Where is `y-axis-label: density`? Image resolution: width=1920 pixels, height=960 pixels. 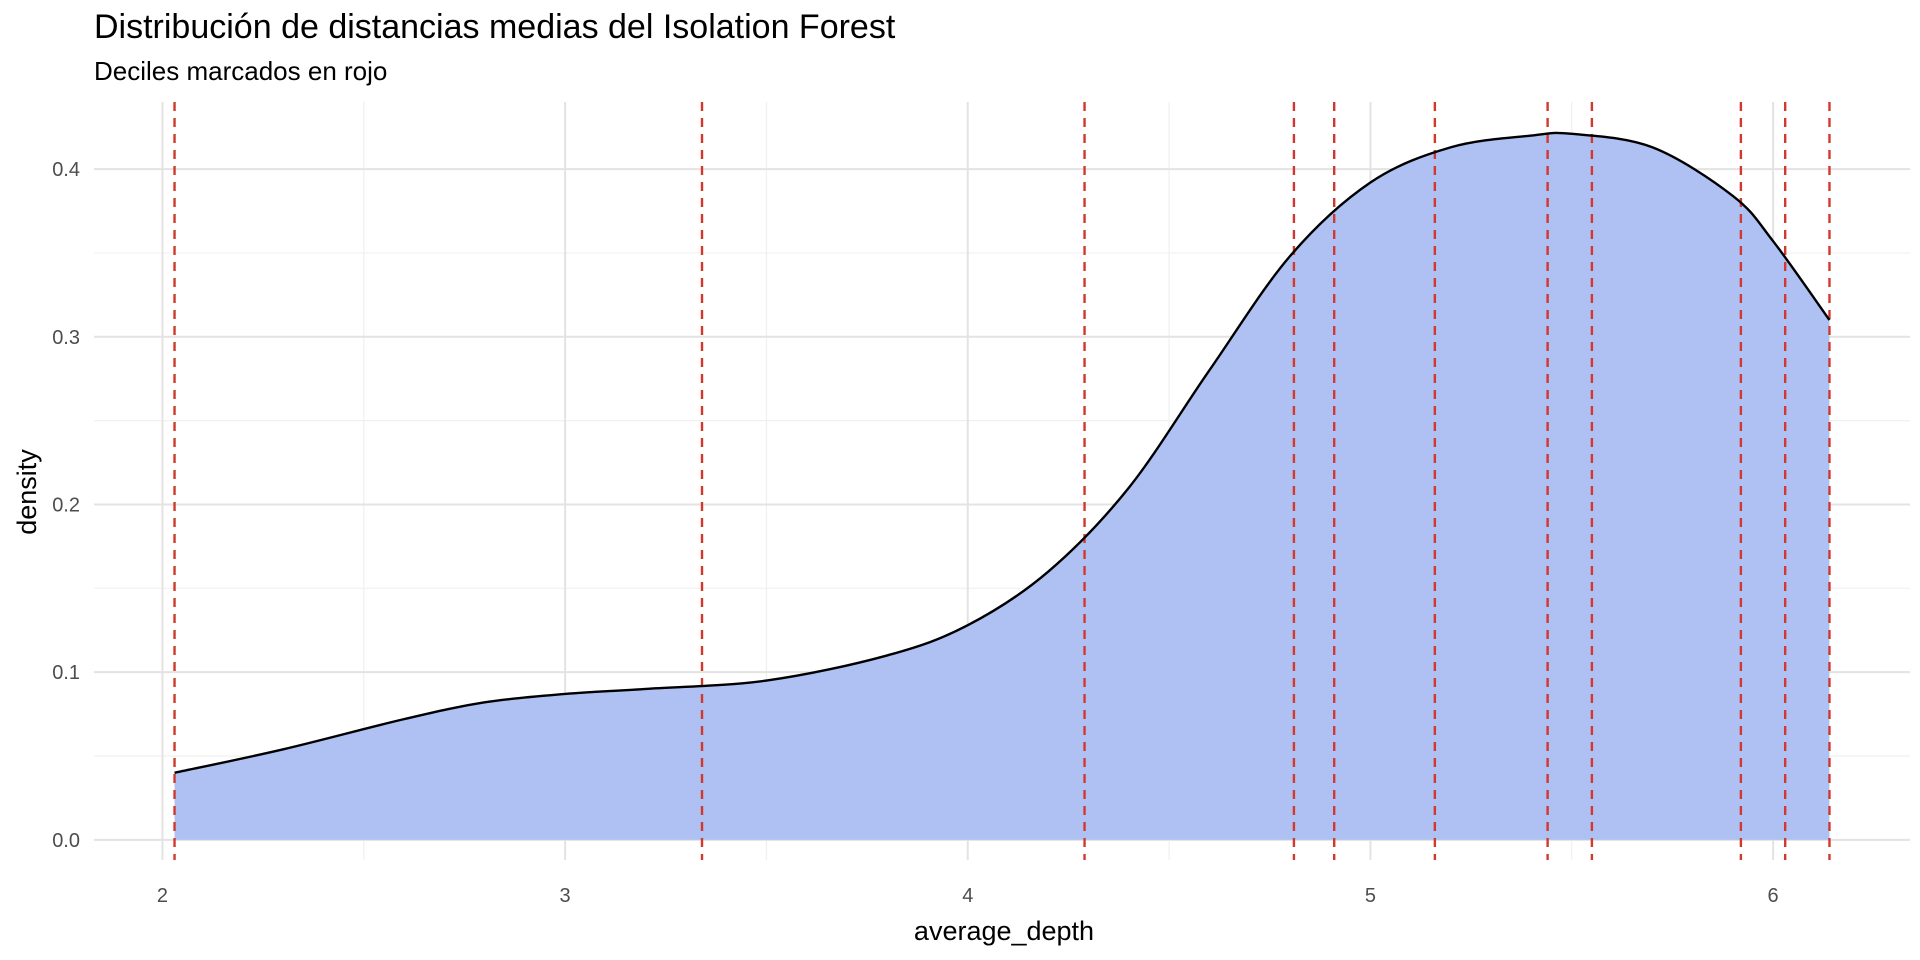 y-axis-label: density is located at coordinates (27, 492).